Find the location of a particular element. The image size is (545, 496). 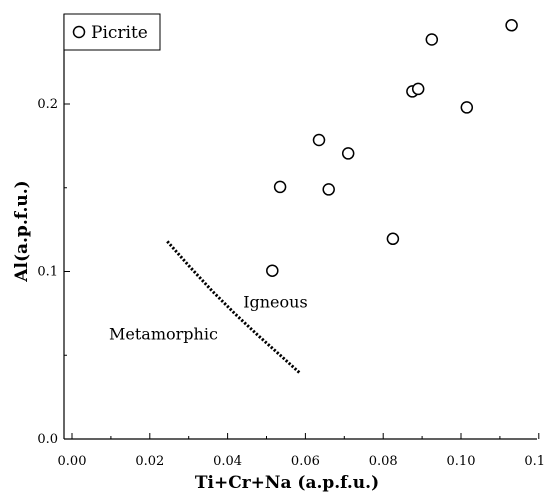

x-axis-ticks: 0.00 0.02 0.04 0.06 0.08 0.10 0.12 is located at coordinates (301, 451).